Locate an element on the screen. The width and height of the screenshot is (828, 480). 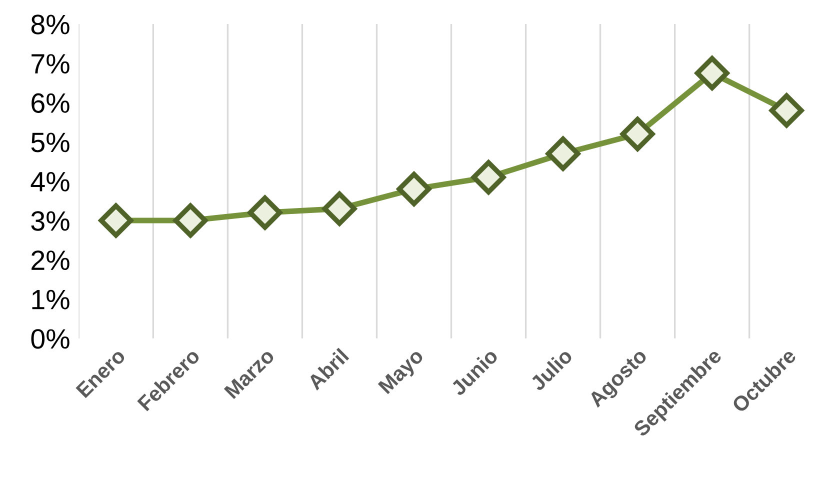
y-tick-label: 8% is located at coordinates (50, 24).